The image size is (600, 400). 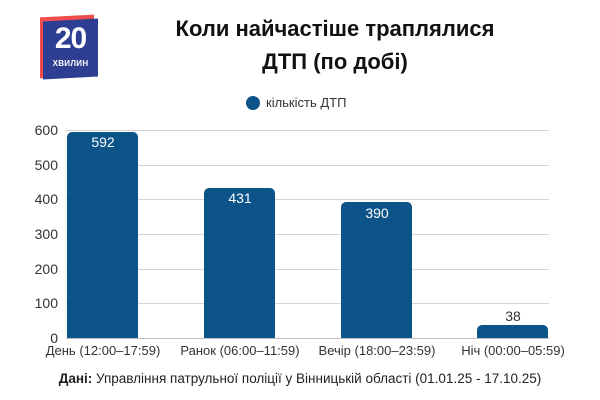 I want to click on chart-title-line2: ДТП (по добі), so click(x=335, y=61).